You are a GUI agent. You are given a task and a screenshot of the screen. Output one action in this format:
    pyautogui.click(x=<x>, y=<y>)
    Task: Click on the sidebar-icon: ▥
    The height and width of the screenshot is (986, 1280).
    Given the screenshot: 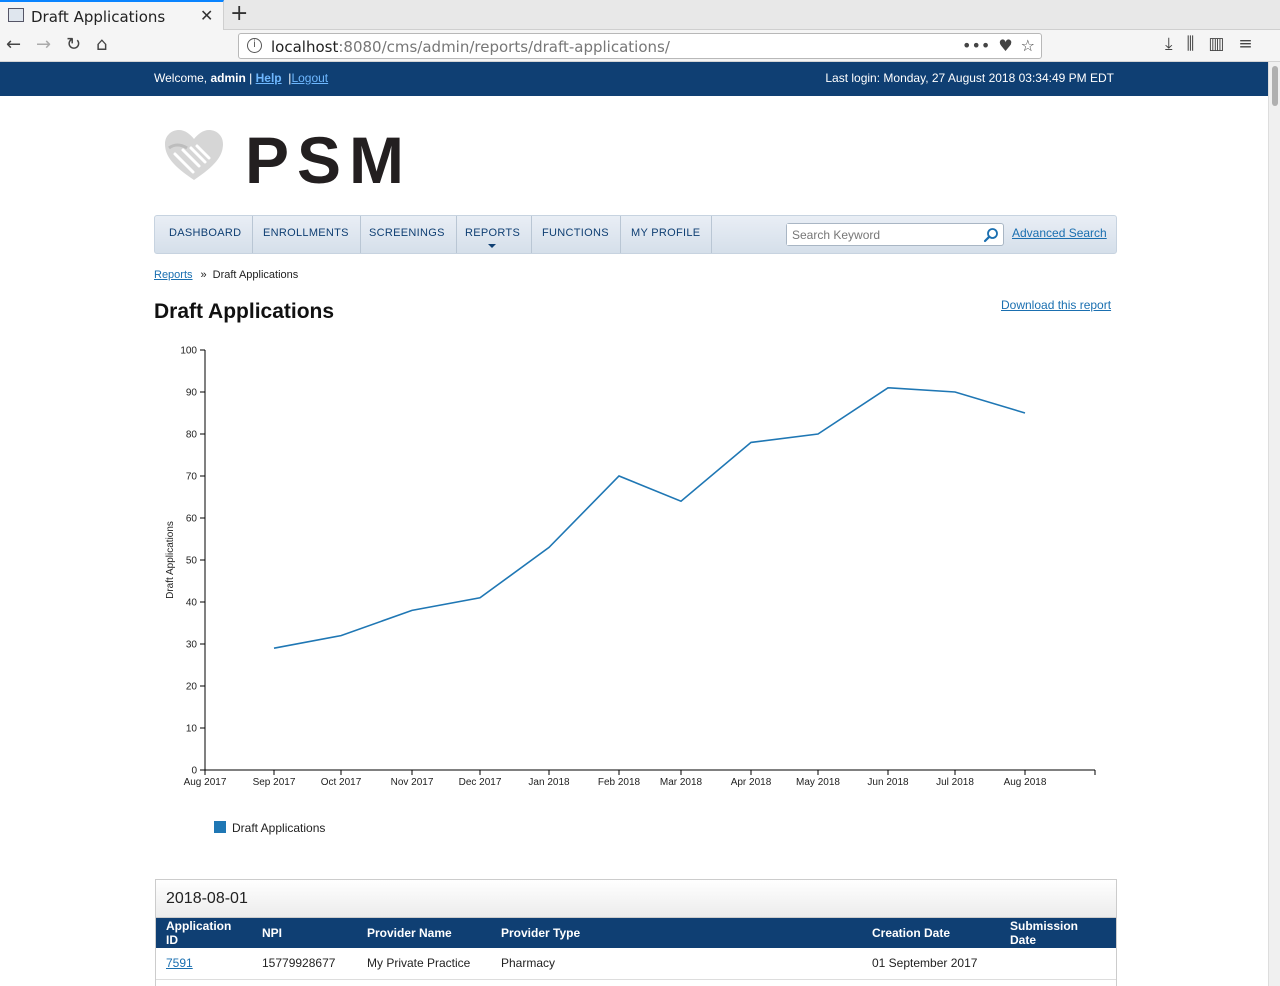 What is the action you would take?
    pyautogui.click(x=1216, y=44)
    